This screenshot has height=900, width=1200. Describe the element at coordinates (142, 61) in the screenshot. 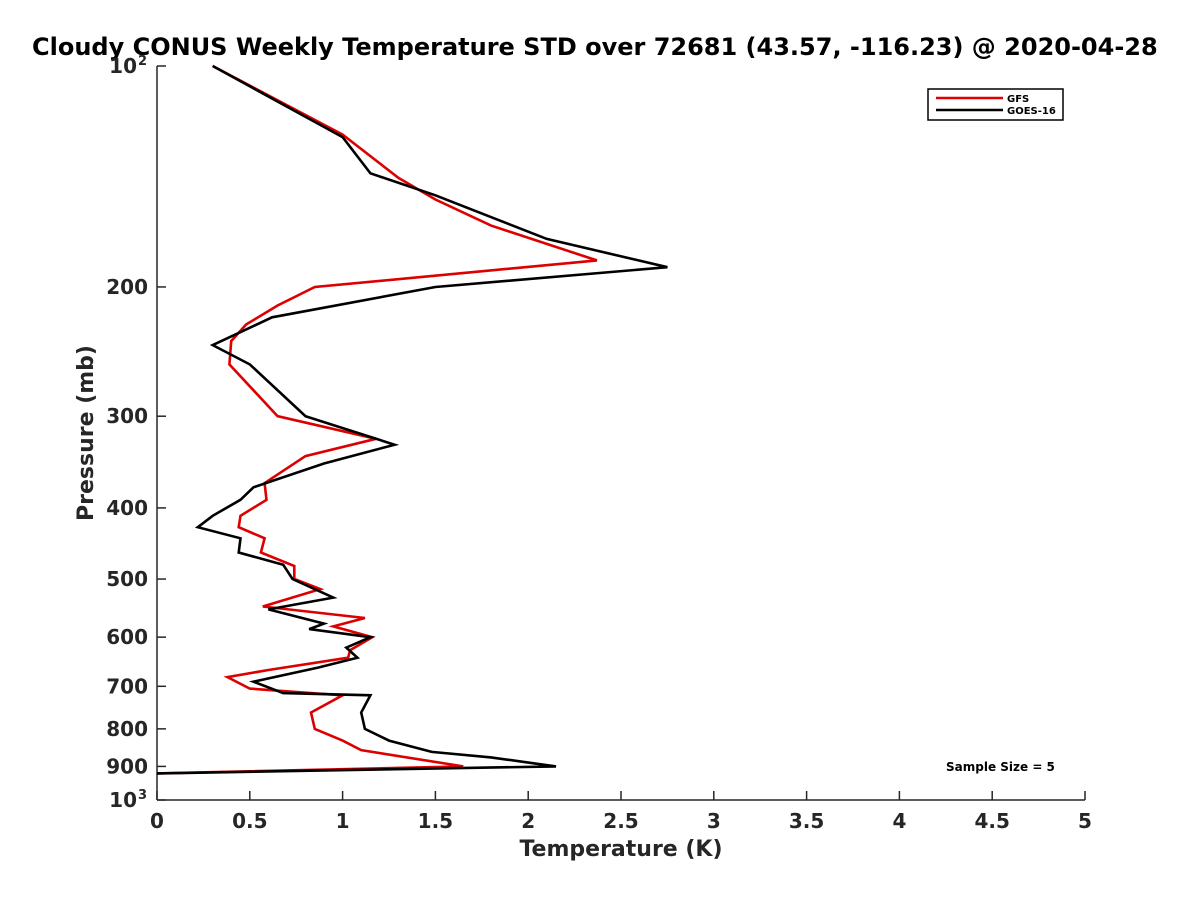

I see `y-tick-exponent: 2` at that location.